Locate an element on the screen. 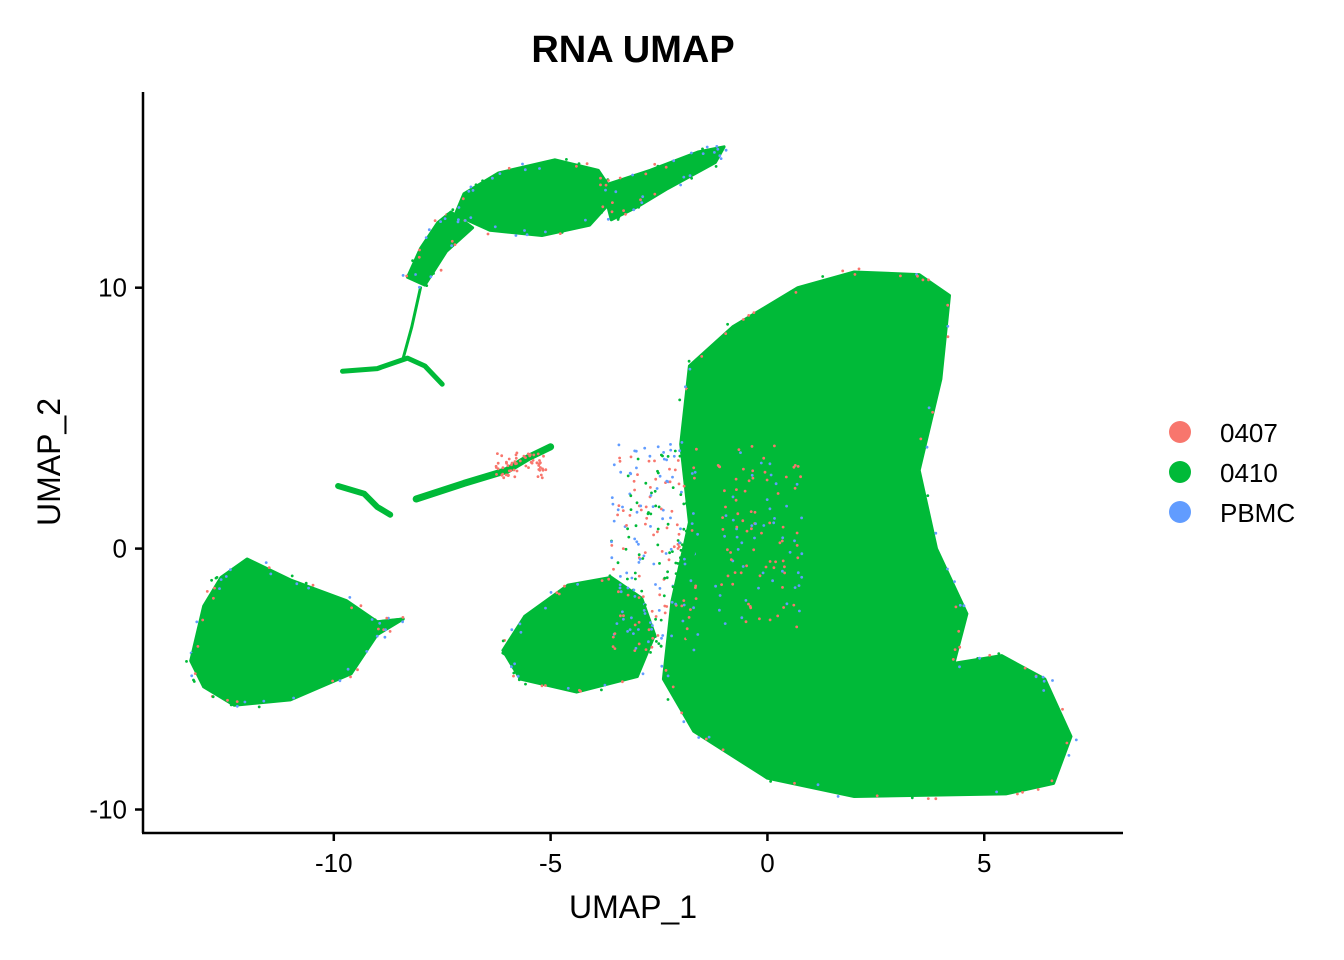 The width and height of the screenshot is (1344, 960). x-axis-title: UMAP_1 is located at coordinates (633, 907).